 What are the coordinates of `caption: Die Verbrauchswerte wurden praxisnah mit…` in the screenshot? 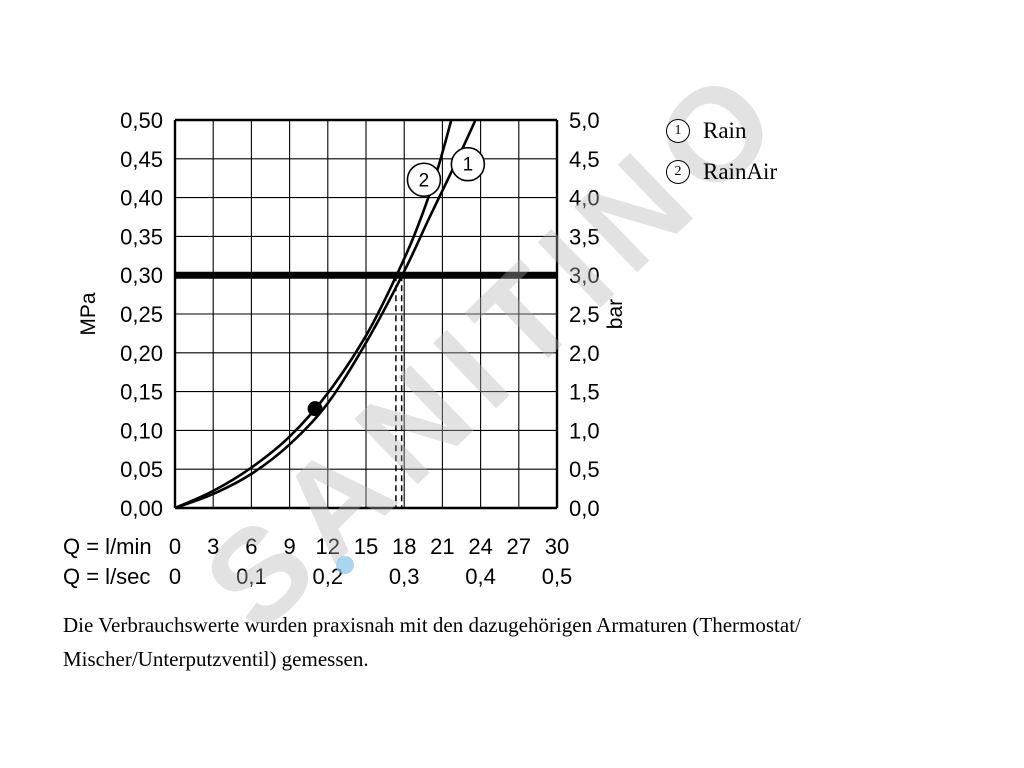 It's located at (523, 642).